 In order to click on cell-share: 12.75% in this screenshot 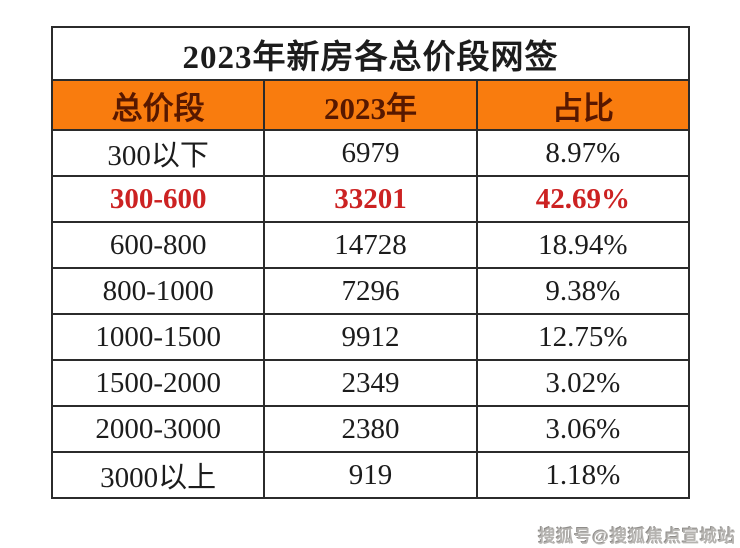, I will do `click(583, 337)`.